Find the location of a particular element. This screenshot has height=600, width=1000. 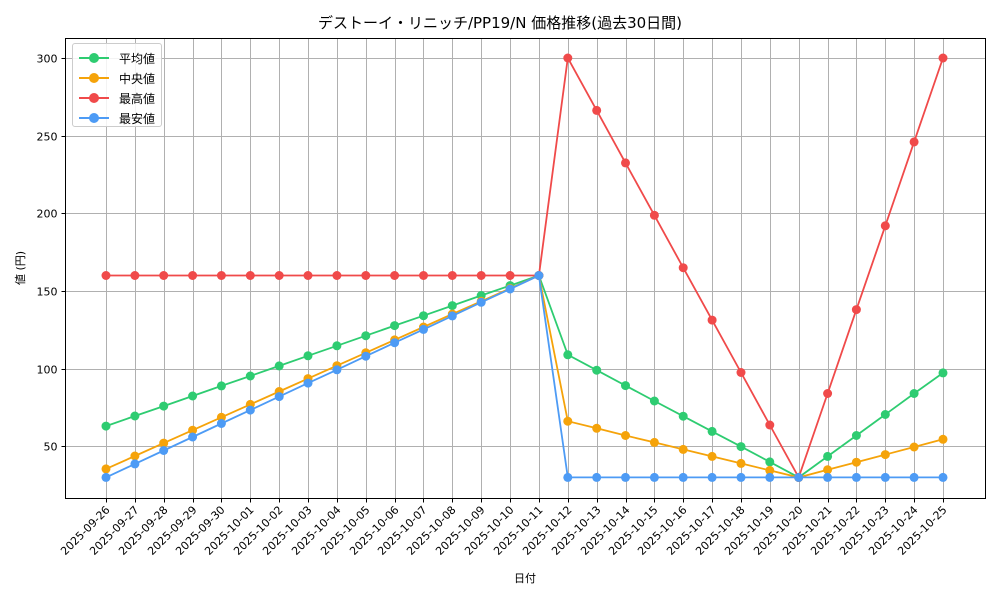

chart-title: デストーイ・リニッチ/PP19/N 価格推移(過去30日間) is located at coordinates (500, 23).